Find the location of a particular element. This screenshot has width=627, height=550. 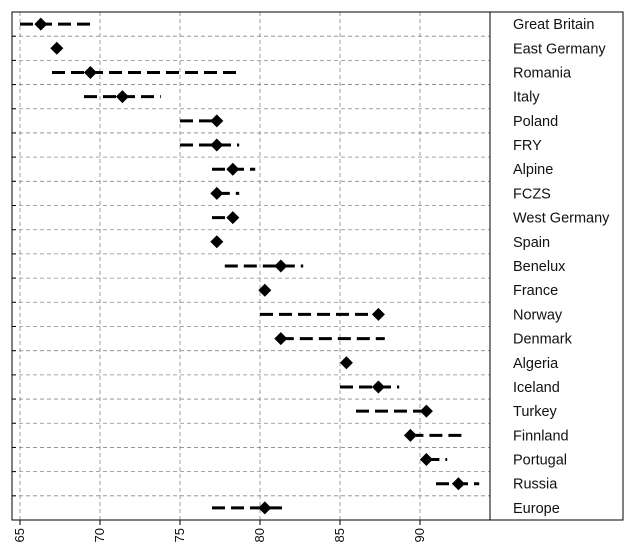

row-label: France is located at coordinates (535, 291).